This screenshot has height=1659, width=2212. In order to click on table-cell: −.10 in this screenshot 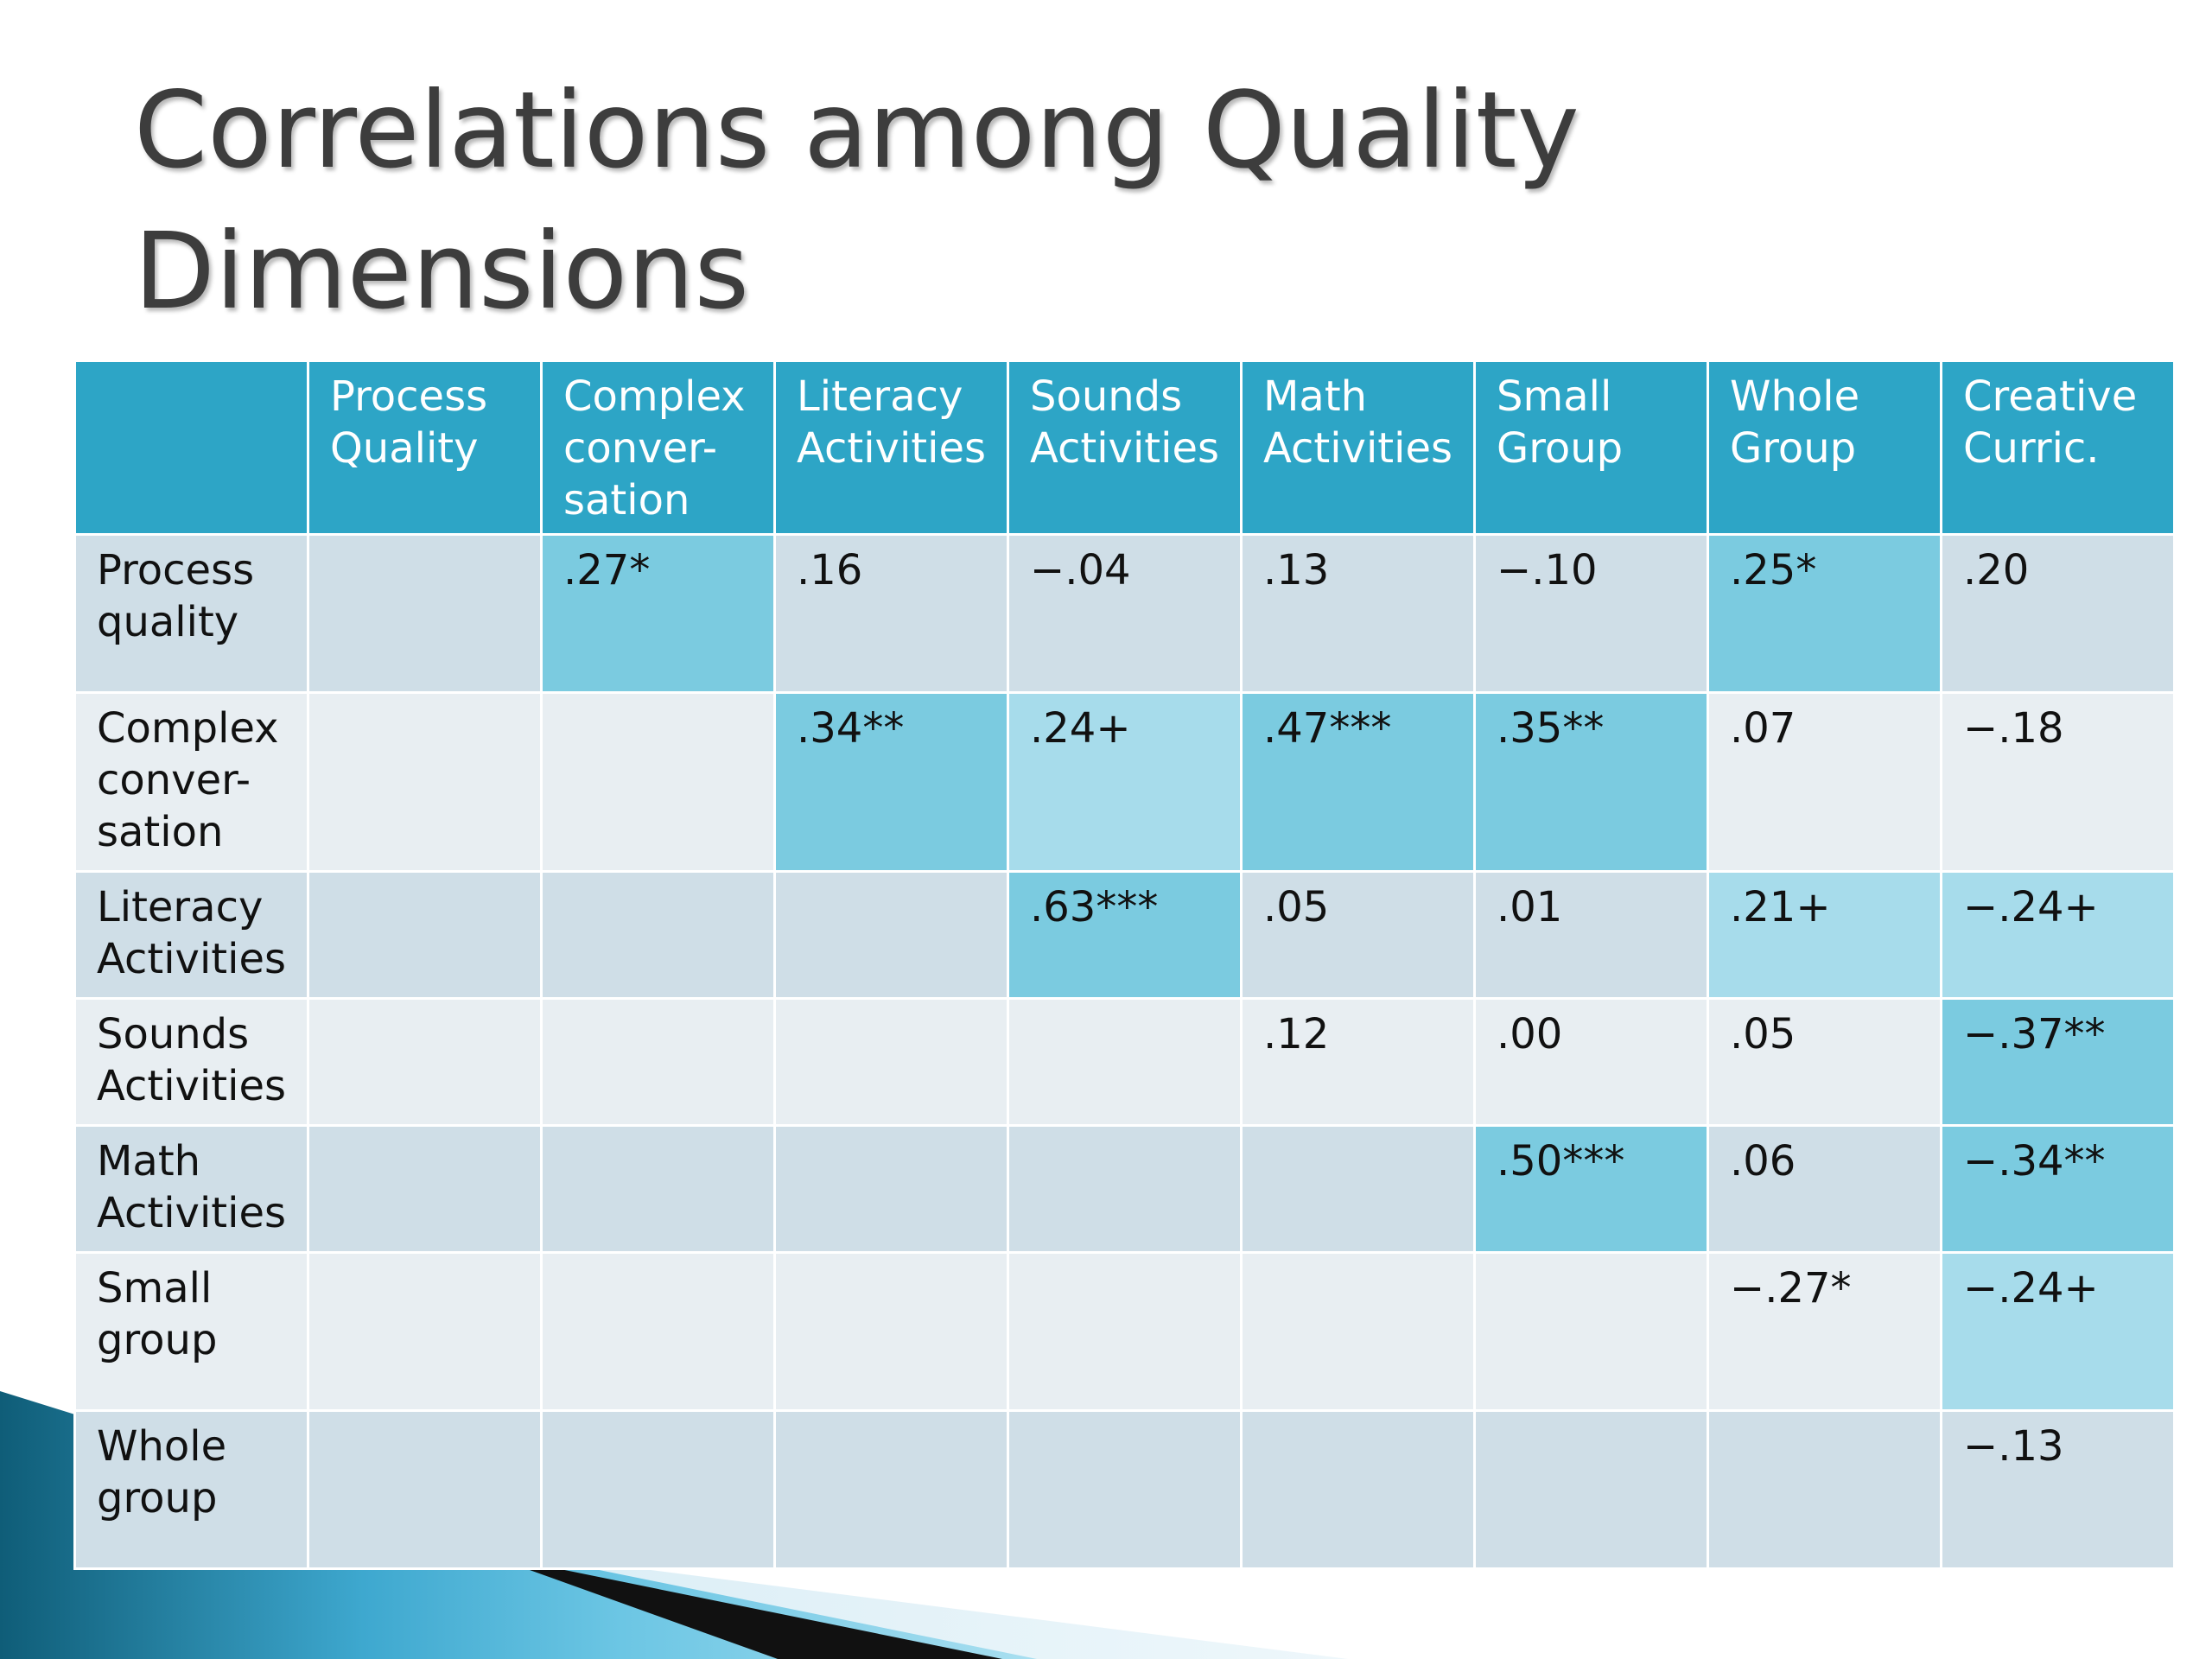, I will do `click(1591, 613)`.